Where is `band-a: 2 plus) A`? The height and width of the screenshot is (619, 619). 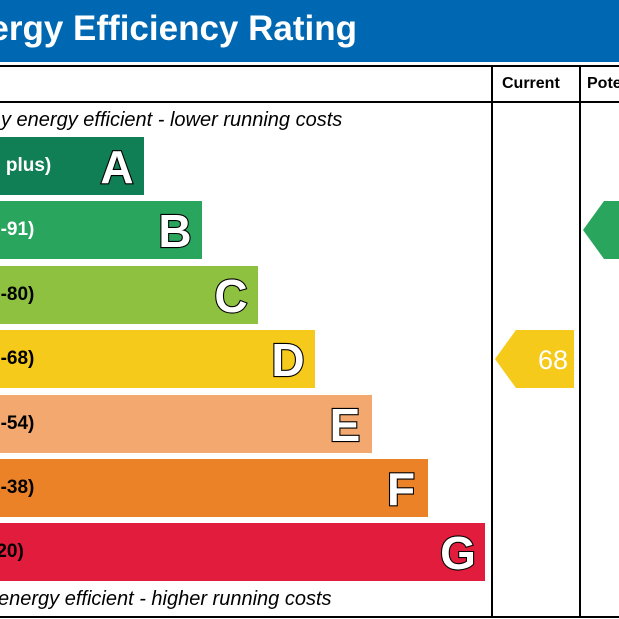
band-a: 2 plus) A is located at coordinates (72, 166).